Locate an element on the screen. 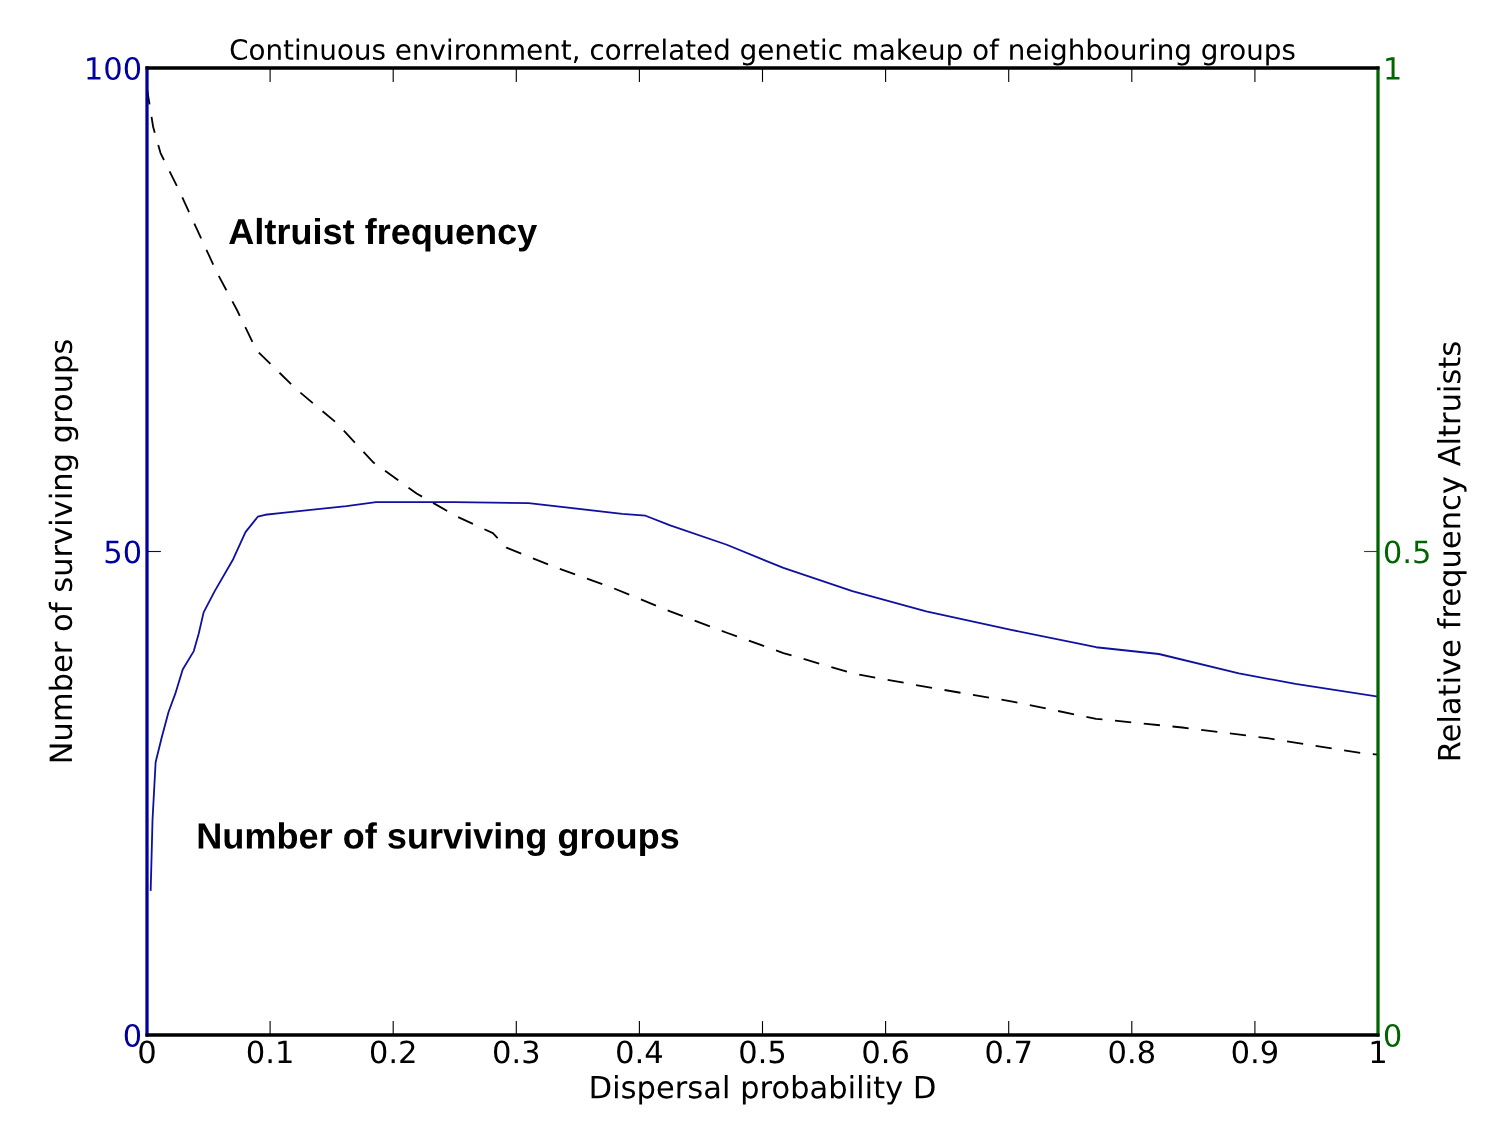 This screenshot has height=1139, width=1495. x-tick-label: 0.4 is located at coordinates (639, 1052).